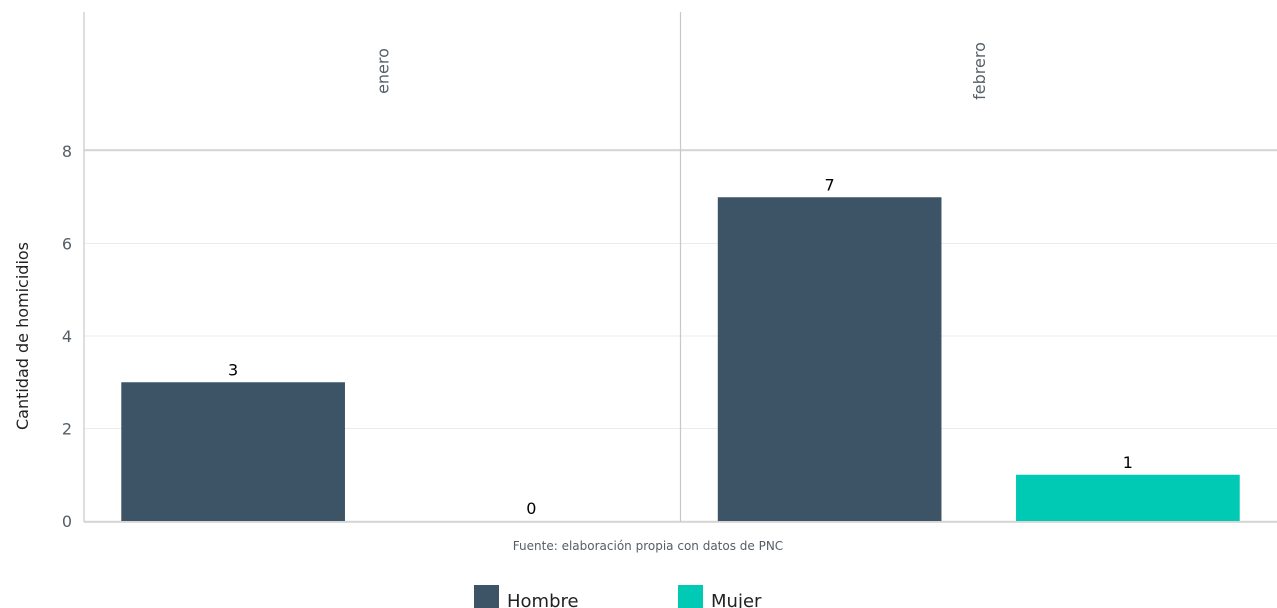  I want to click on legend-label-mujer: Mujer, so click(736, 599).